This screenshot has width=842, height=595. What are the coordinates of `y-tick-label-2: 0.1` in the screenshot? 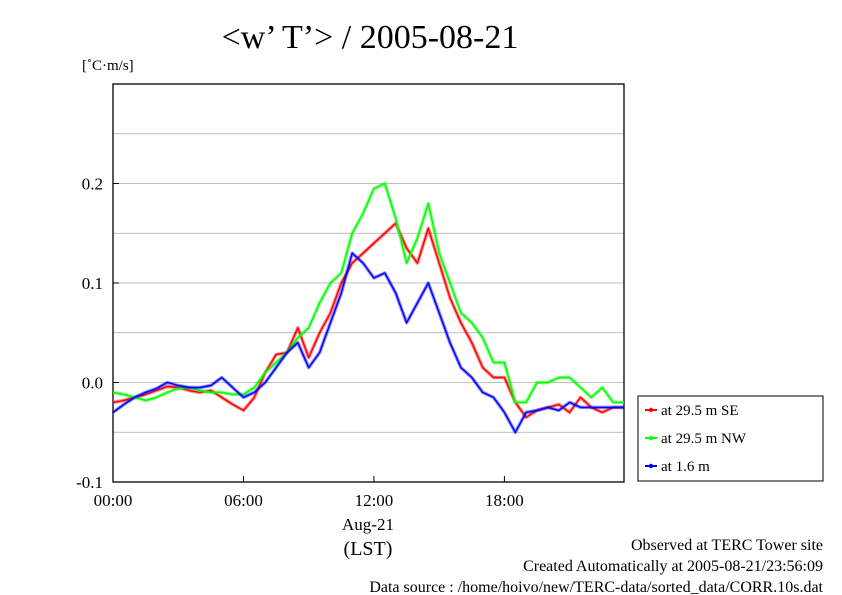 It's located at (92, 283).